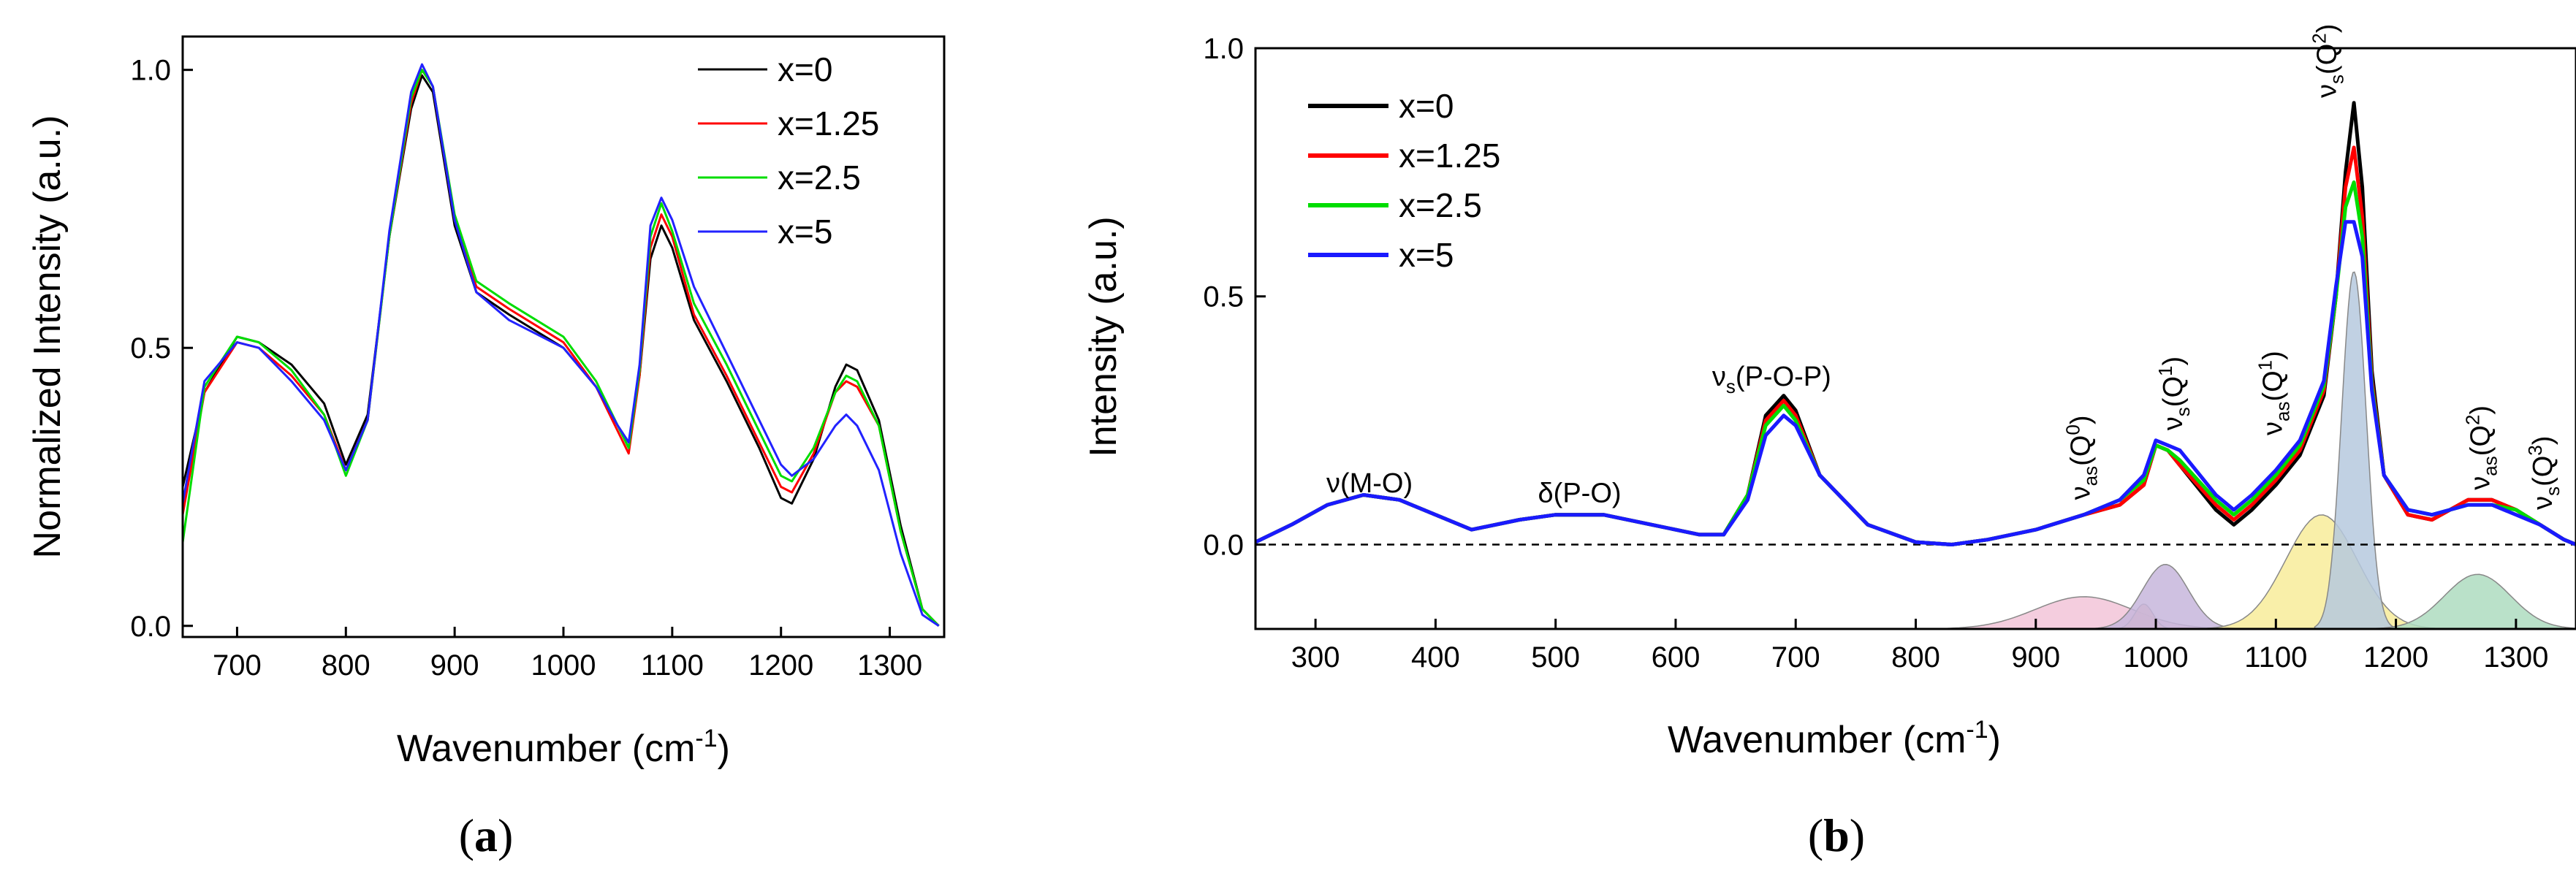 The width and height of the screenshot is (2576, 889). What do you see at coordinates (2274, 393) in the screenshot?
I see `peak-annotation: νas(Q1)` at bounding box center [2274, 393].